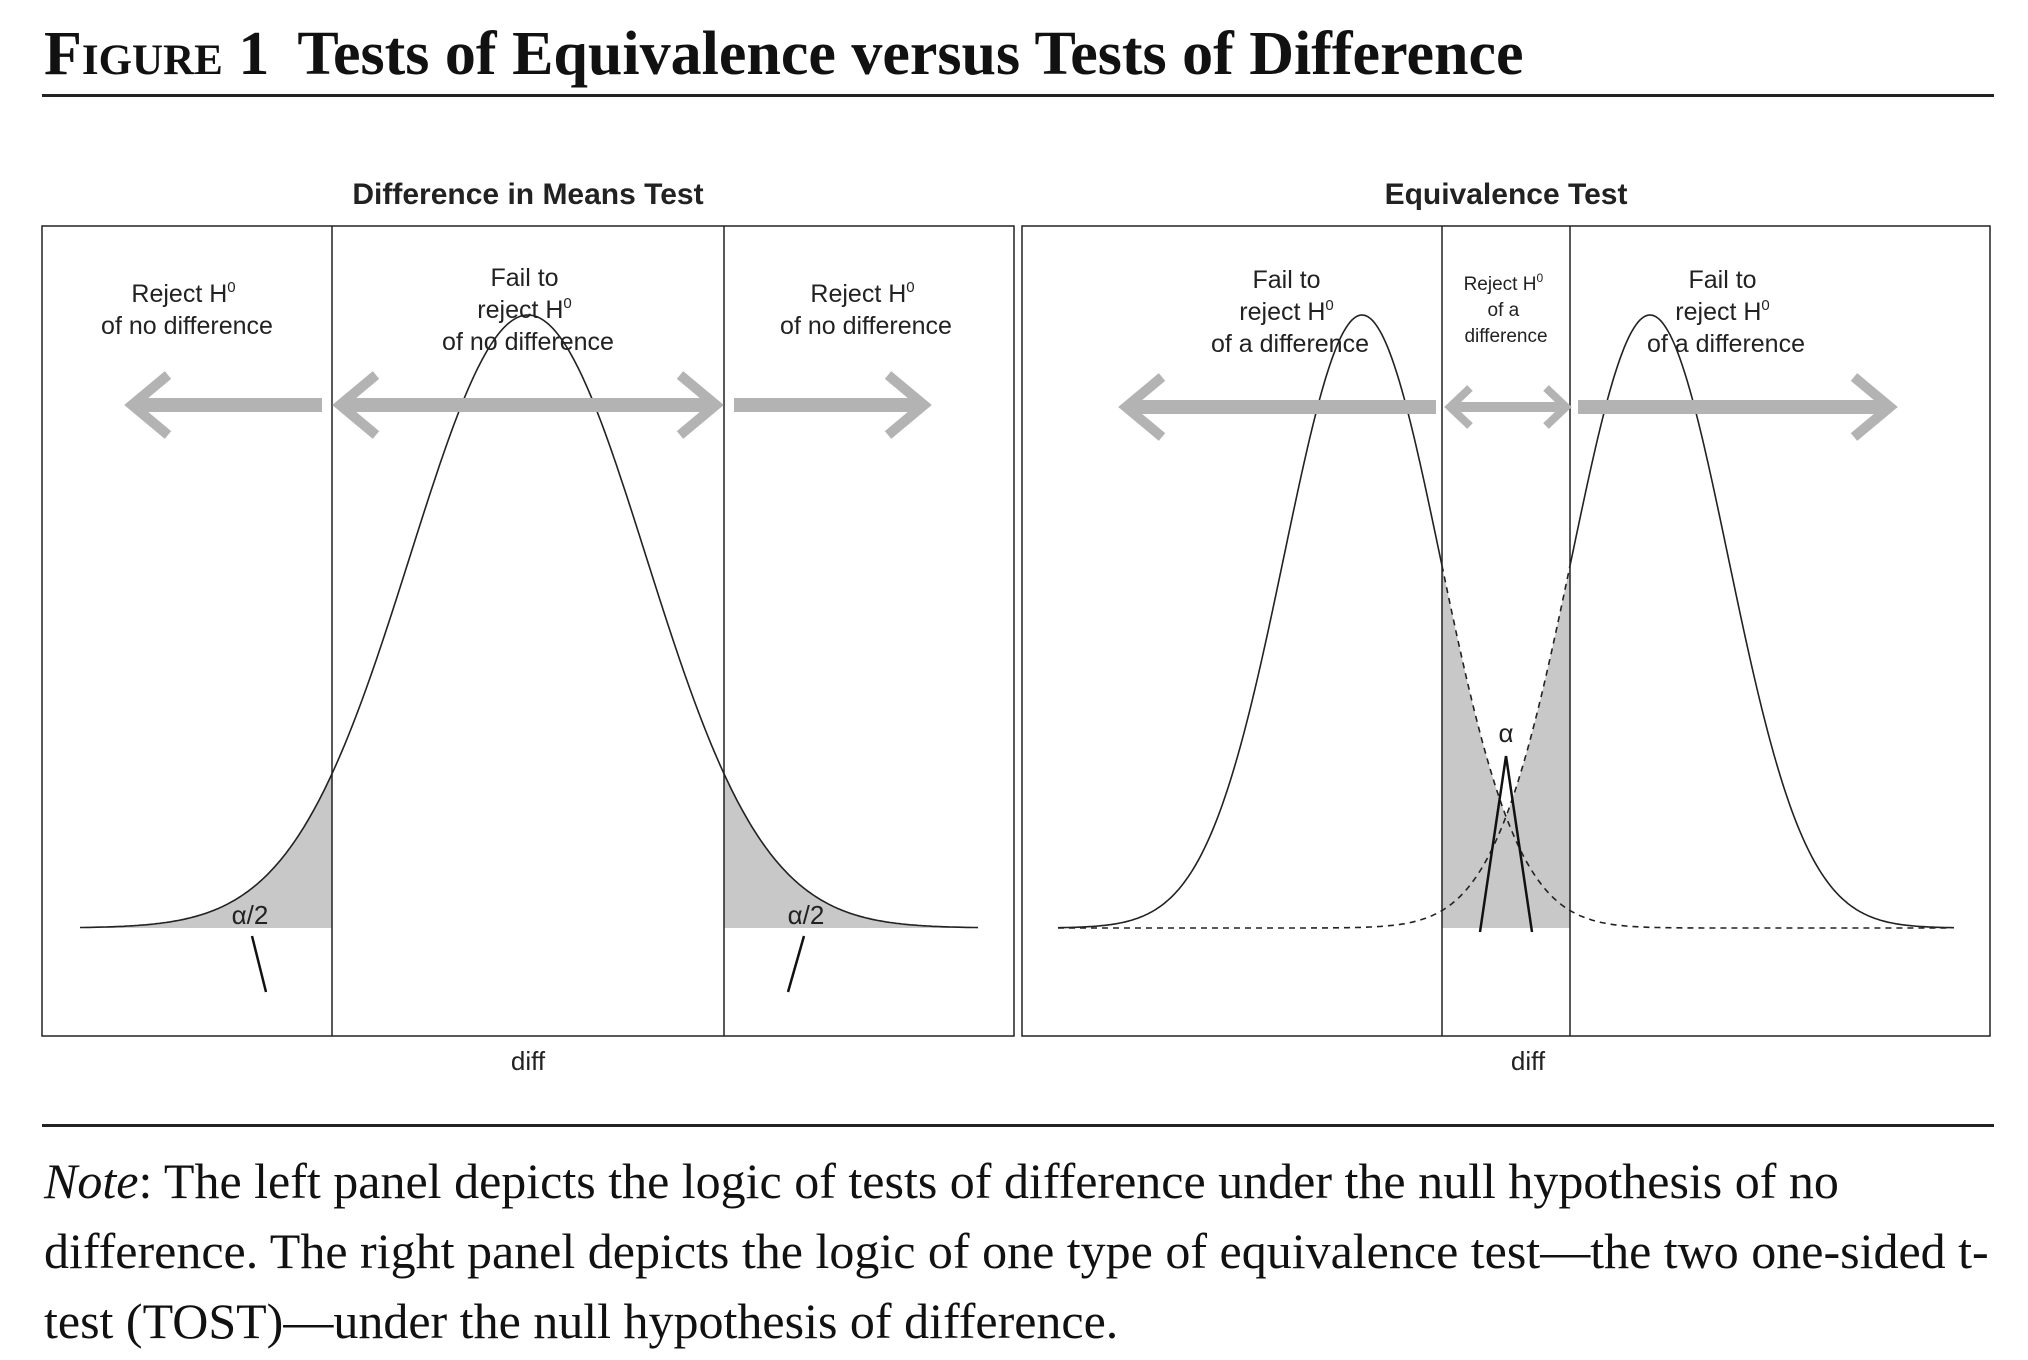  Describe the element at coordinates (1528, 1061) in the screenshot. I see `right-x-axis-label: diff` at that location.